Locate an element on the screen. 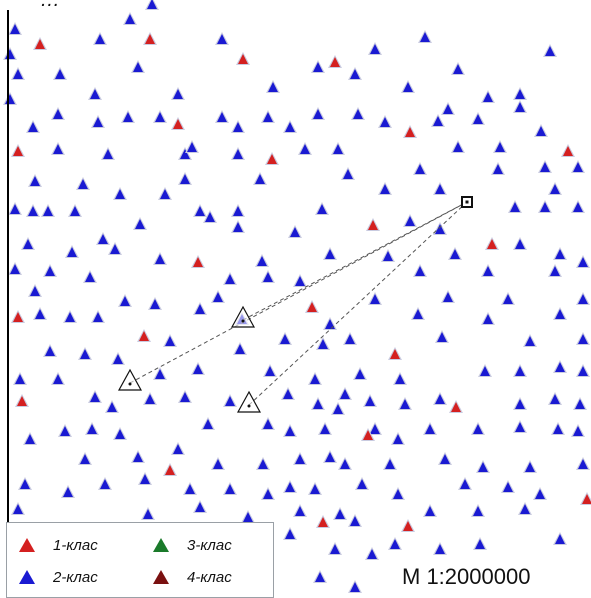  highlighted-point-start is located at coordinates (130, 379).